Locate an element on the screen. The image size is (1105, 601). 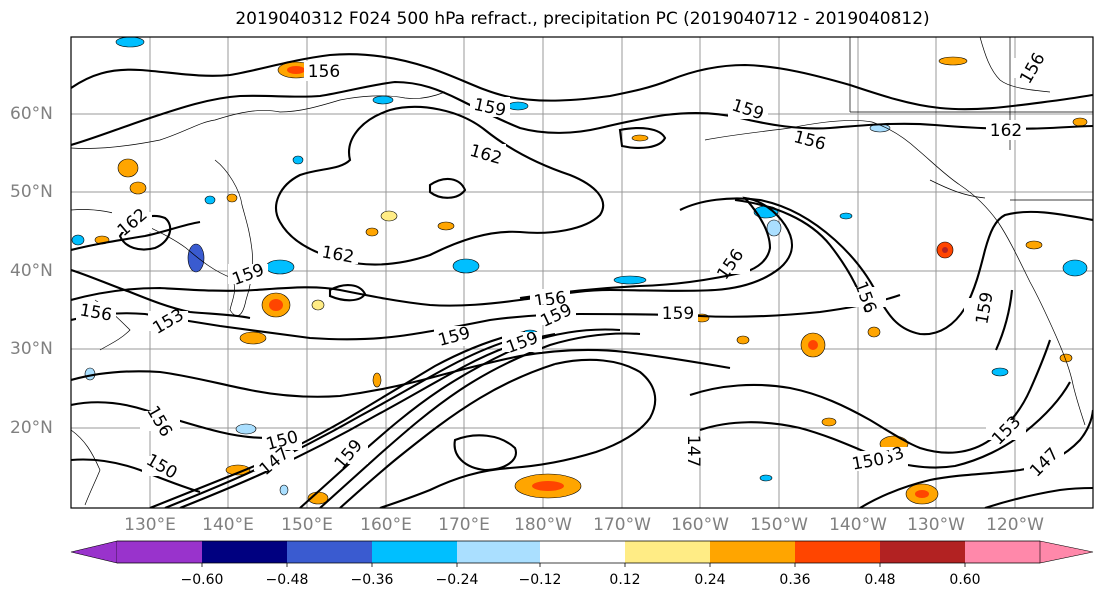
contour-label: 147 is located at coordinates (693, 451).